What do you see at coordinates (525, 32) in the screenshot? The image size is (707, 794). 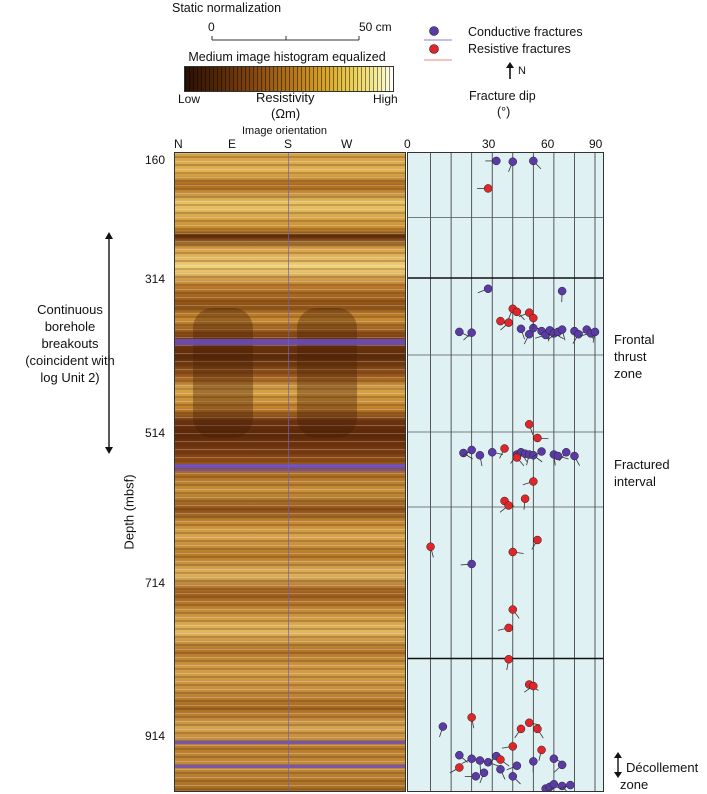 I see `legend-conductive-label: Conductive fractures` at bounding box center [525, 32].